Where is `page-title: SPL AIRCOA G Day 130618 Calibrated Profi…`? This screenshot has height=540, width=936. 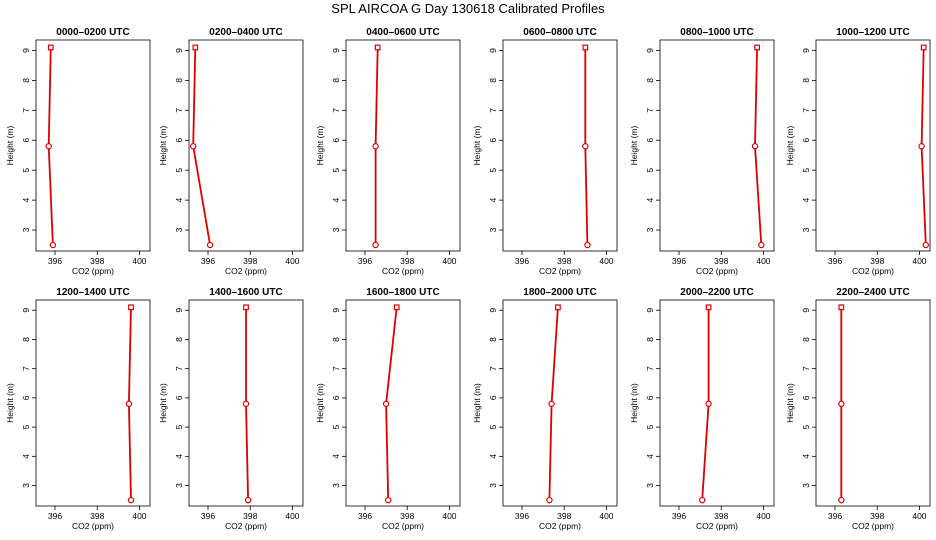 page-title: SPL AIRCOA G Day 130618 Calibrated Profi… is located at coordinates (468, 8).